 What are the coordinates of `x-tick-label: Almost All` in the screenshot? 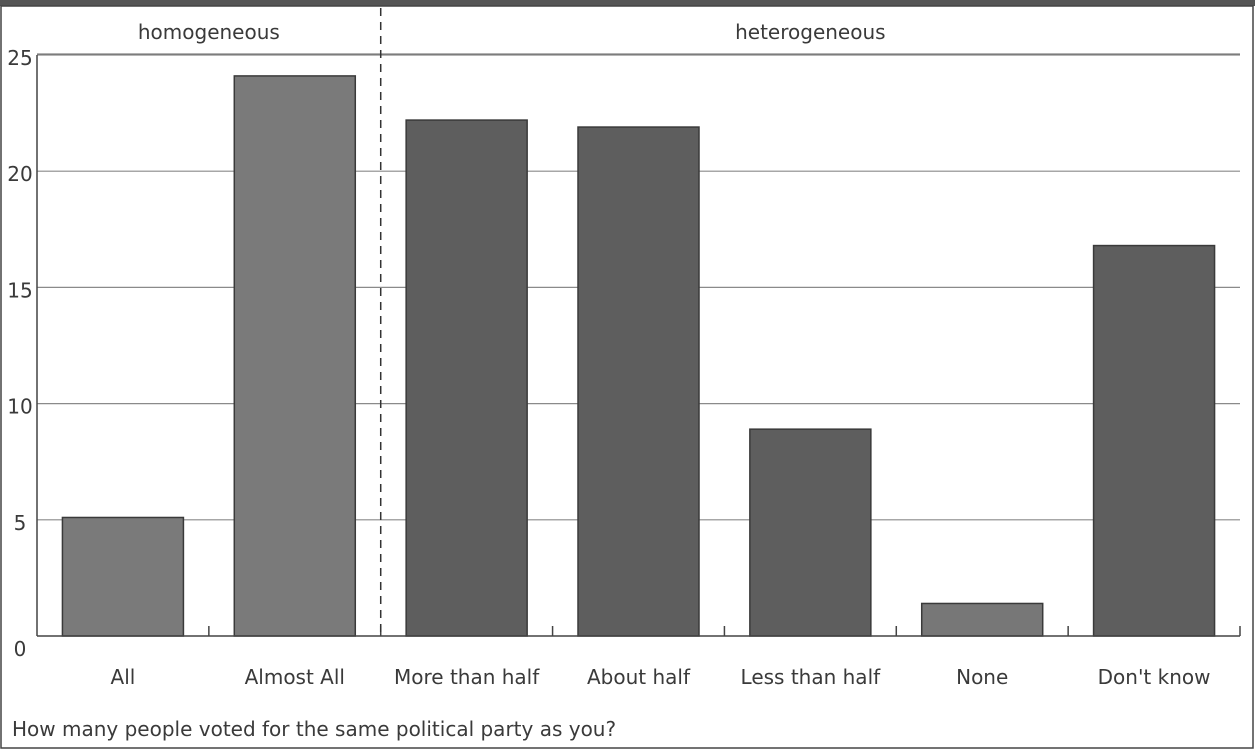 It's located at (295, 677).